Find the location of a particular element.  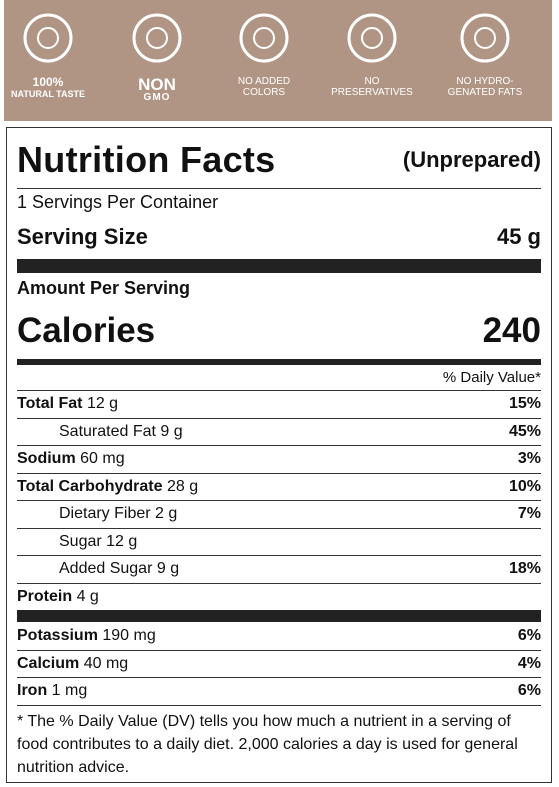

badge: 100% NATURAL TASTE is located at coordinates (51, 54).